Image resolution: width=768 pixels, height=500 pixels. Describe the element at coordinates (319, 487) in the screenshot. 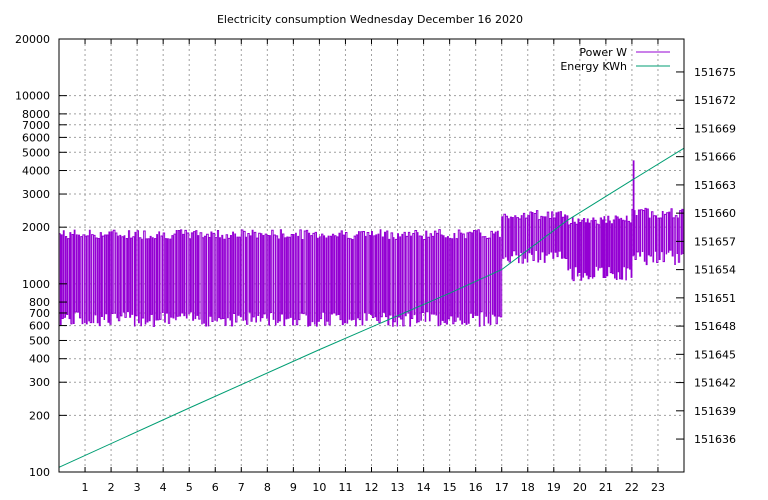

I see `x-tick-label: 10` at that location.